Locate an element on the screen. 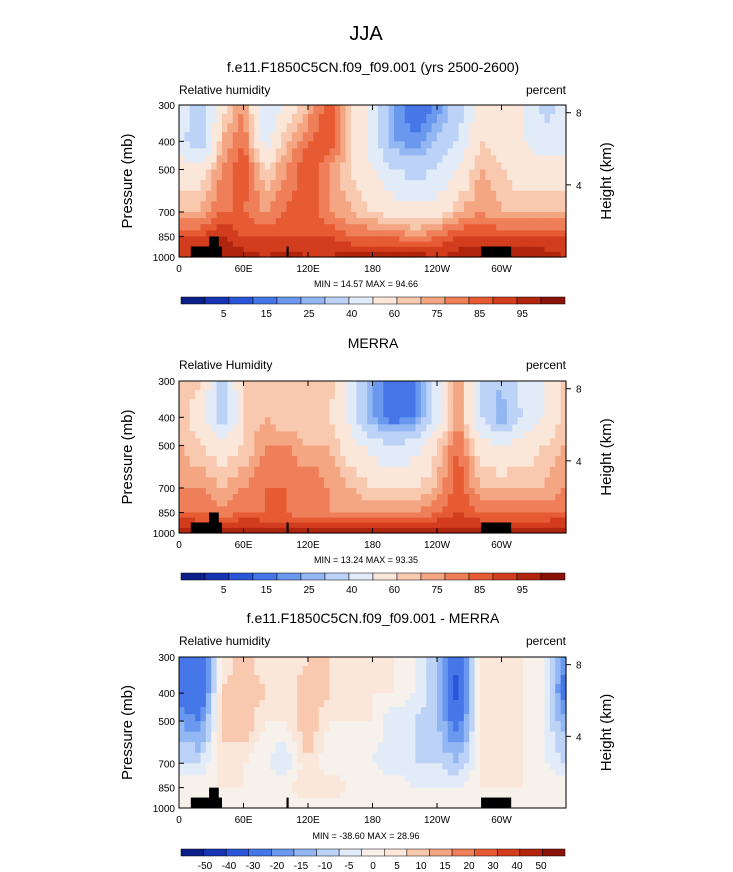 Image resolution: width=733 pixels, height=872 pixels. x-tick-label: 60E is located at coordinates (244, 820).